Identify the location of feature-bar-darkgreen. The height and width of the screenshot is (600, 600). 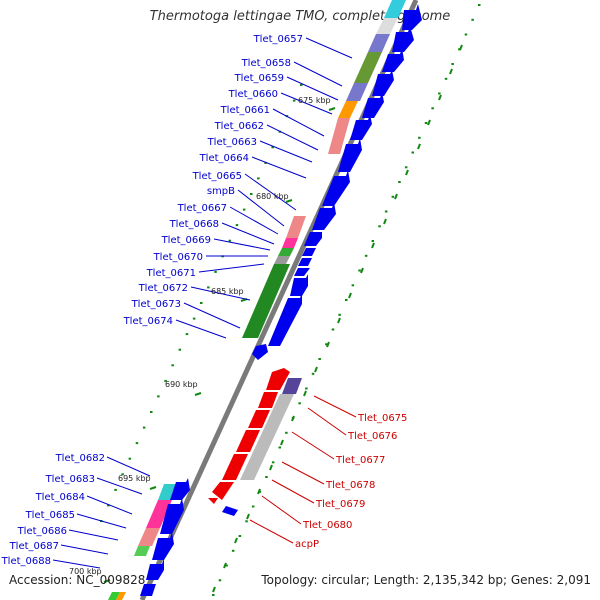
(266, 301).